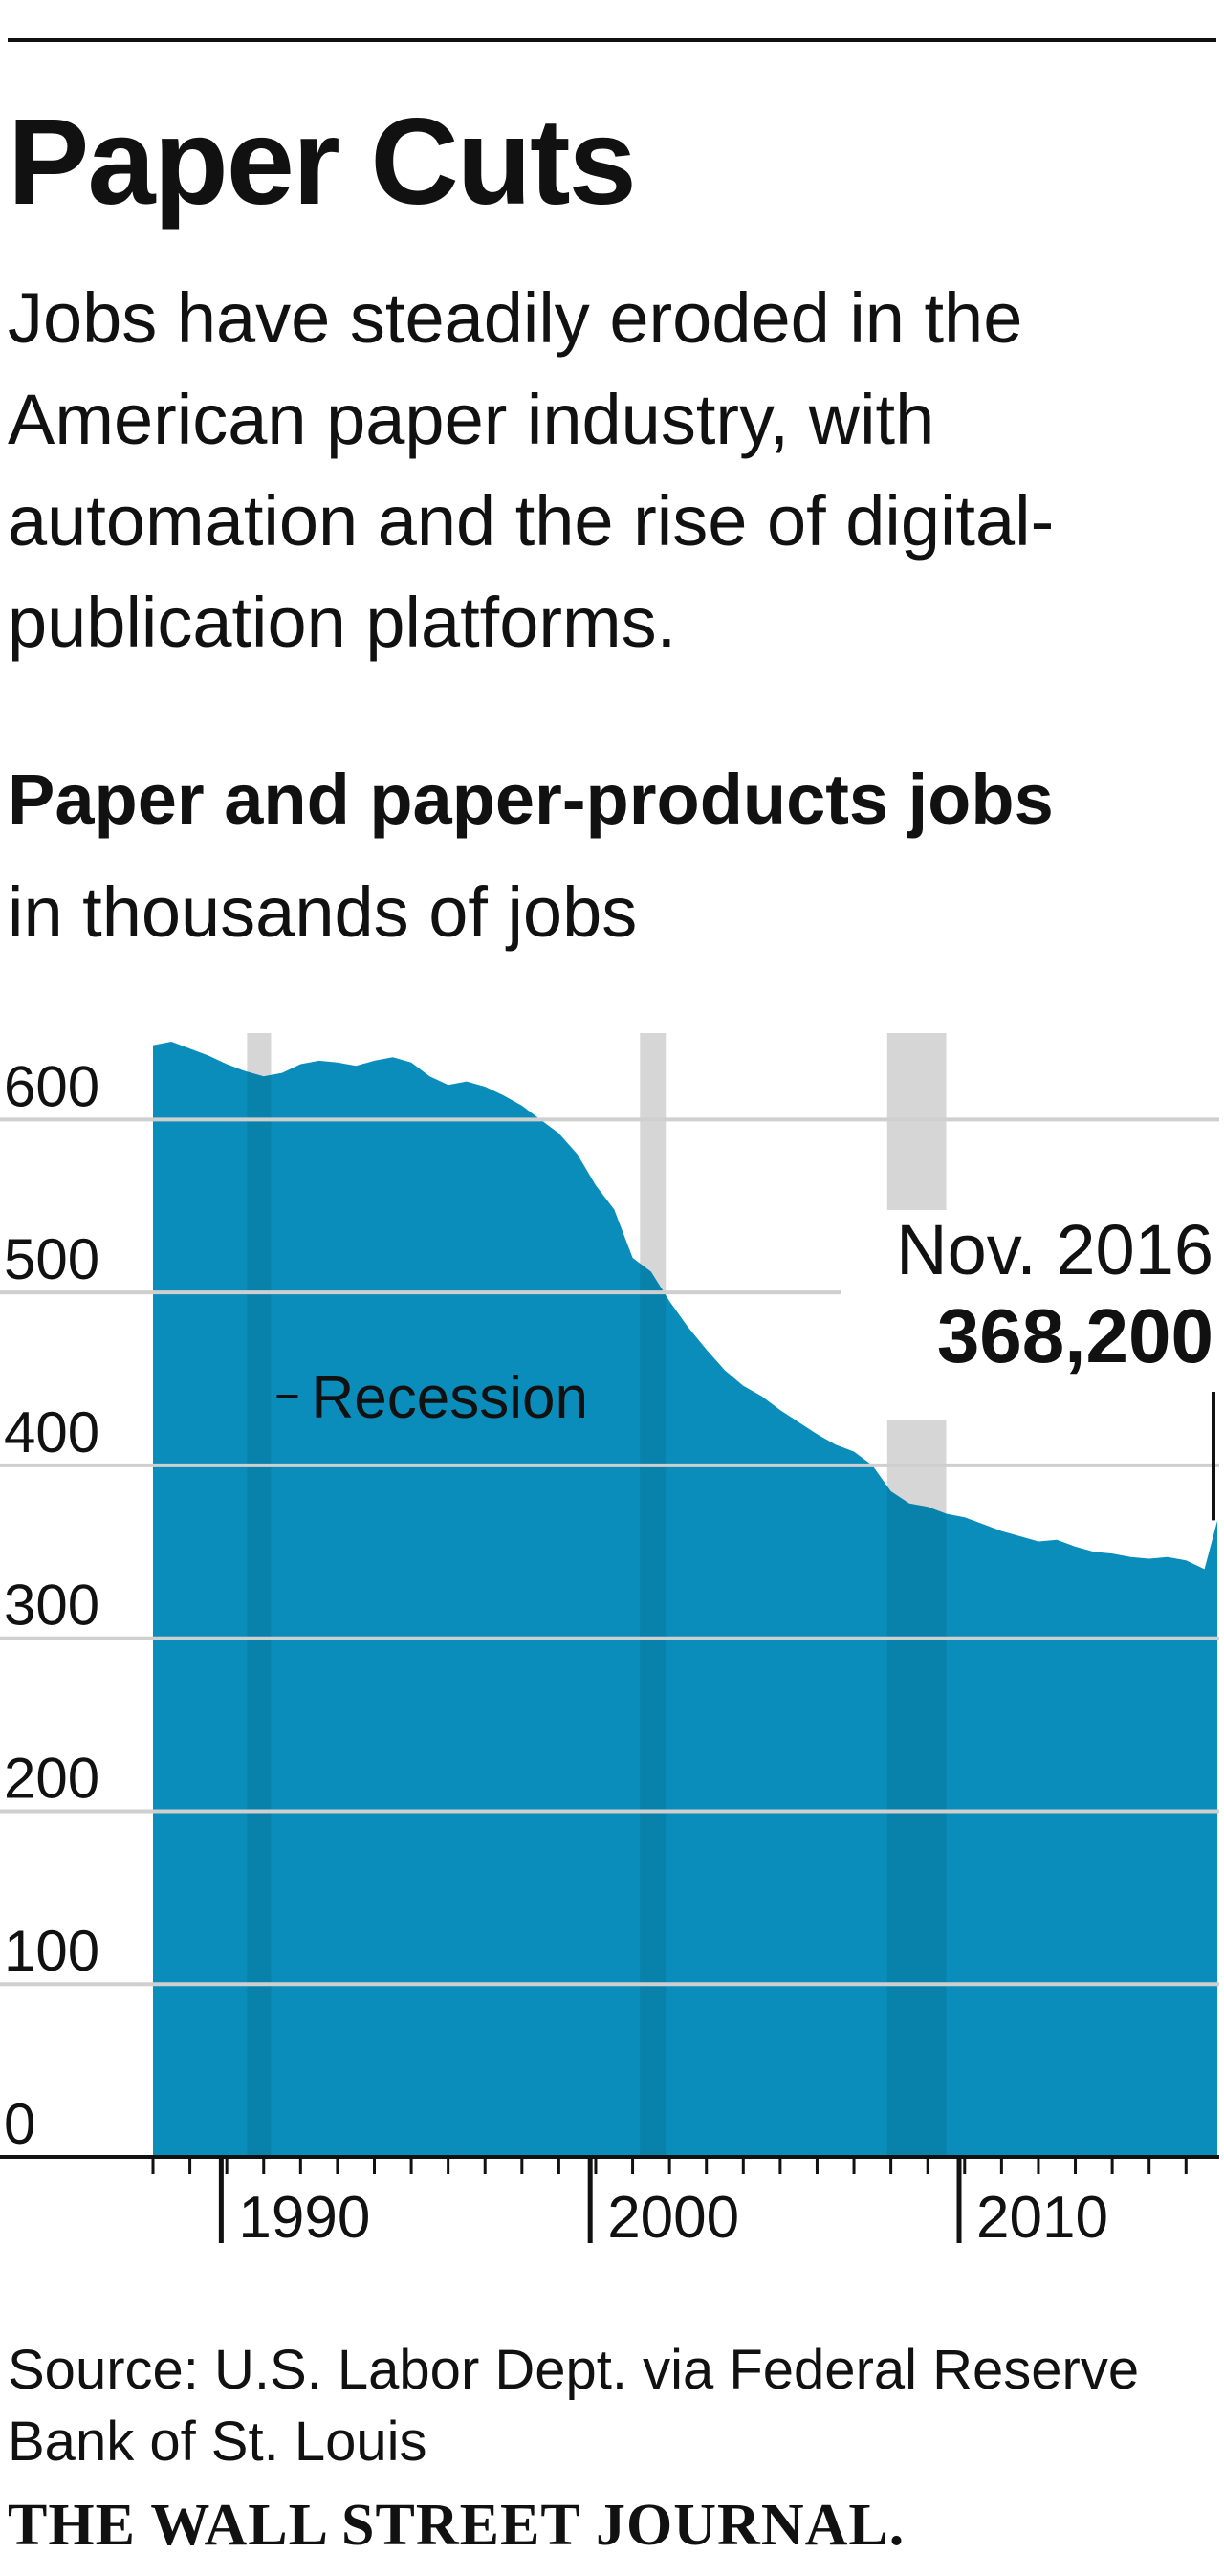 Image resolution: width=1224 pixels, height=2576 pixels. Describe the element at coordinates (323, 912) in the screenshot. I see `chart-subtitle: in thousands of jobs` at that location.